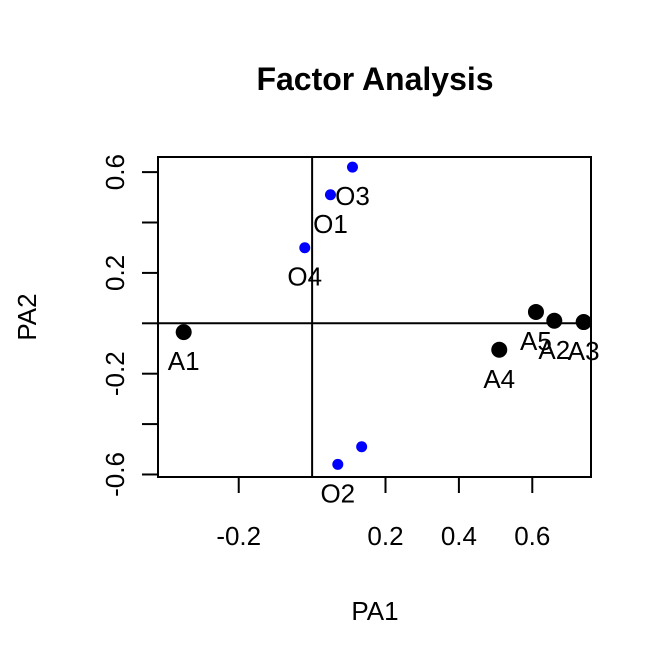  Describe the element at coordinates (115, 172) in the screenshot. I see `y-tick-label: 0.6` at that location.